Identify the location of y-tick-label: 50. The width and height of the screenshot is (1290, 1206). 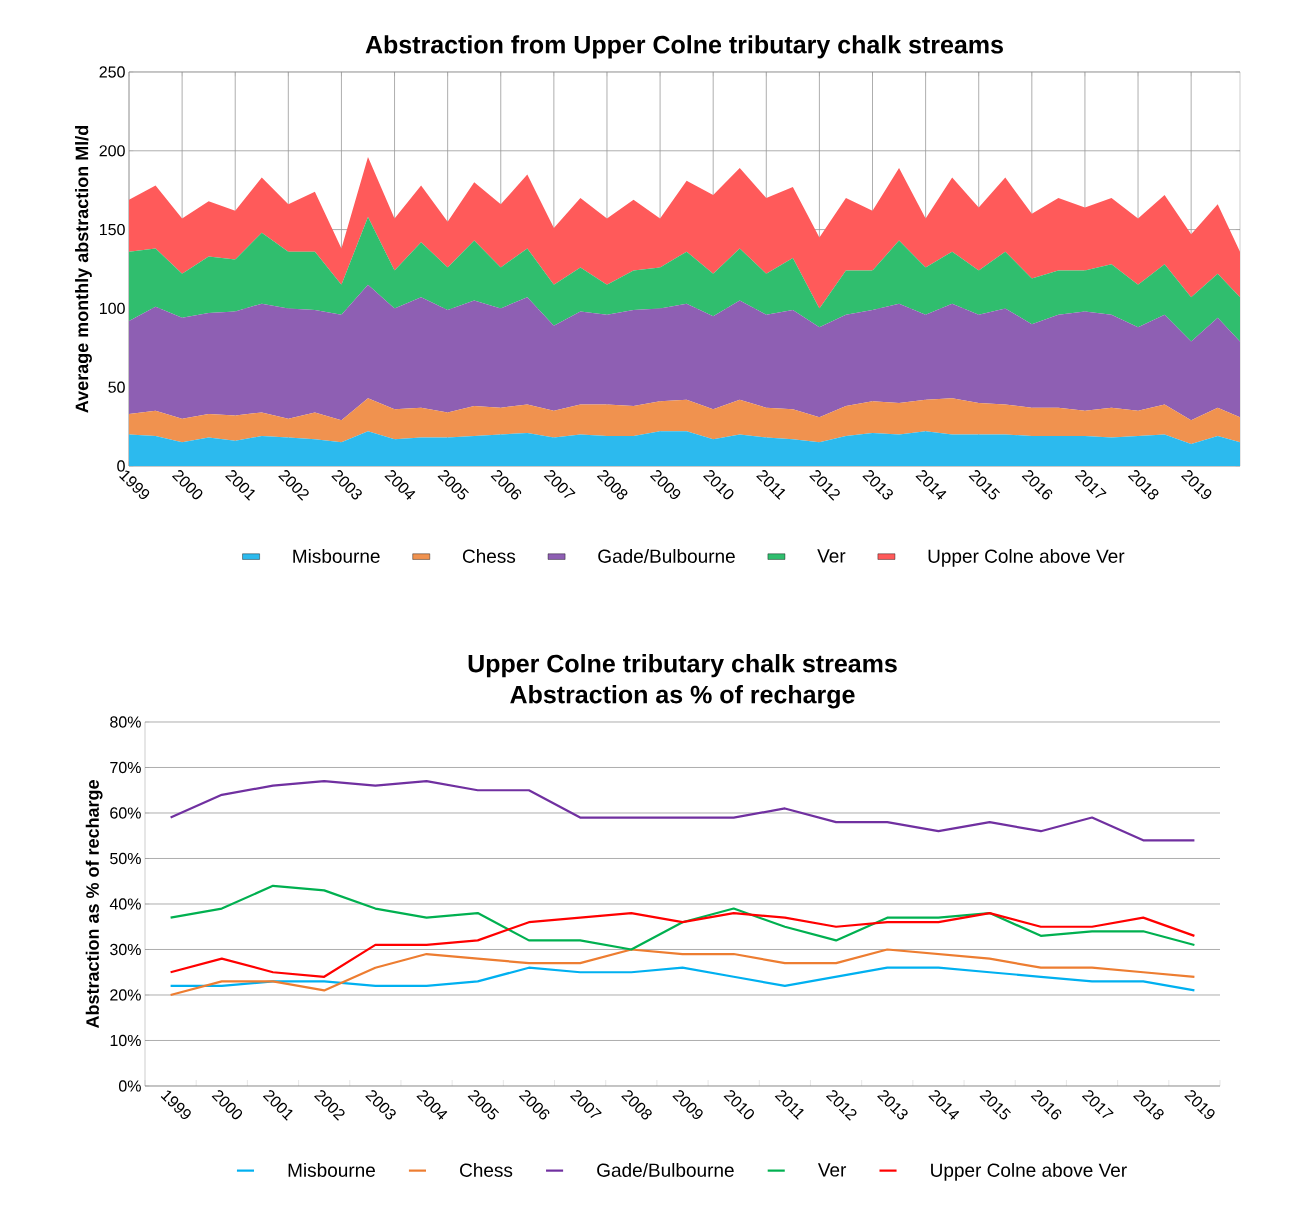
(116, 387).